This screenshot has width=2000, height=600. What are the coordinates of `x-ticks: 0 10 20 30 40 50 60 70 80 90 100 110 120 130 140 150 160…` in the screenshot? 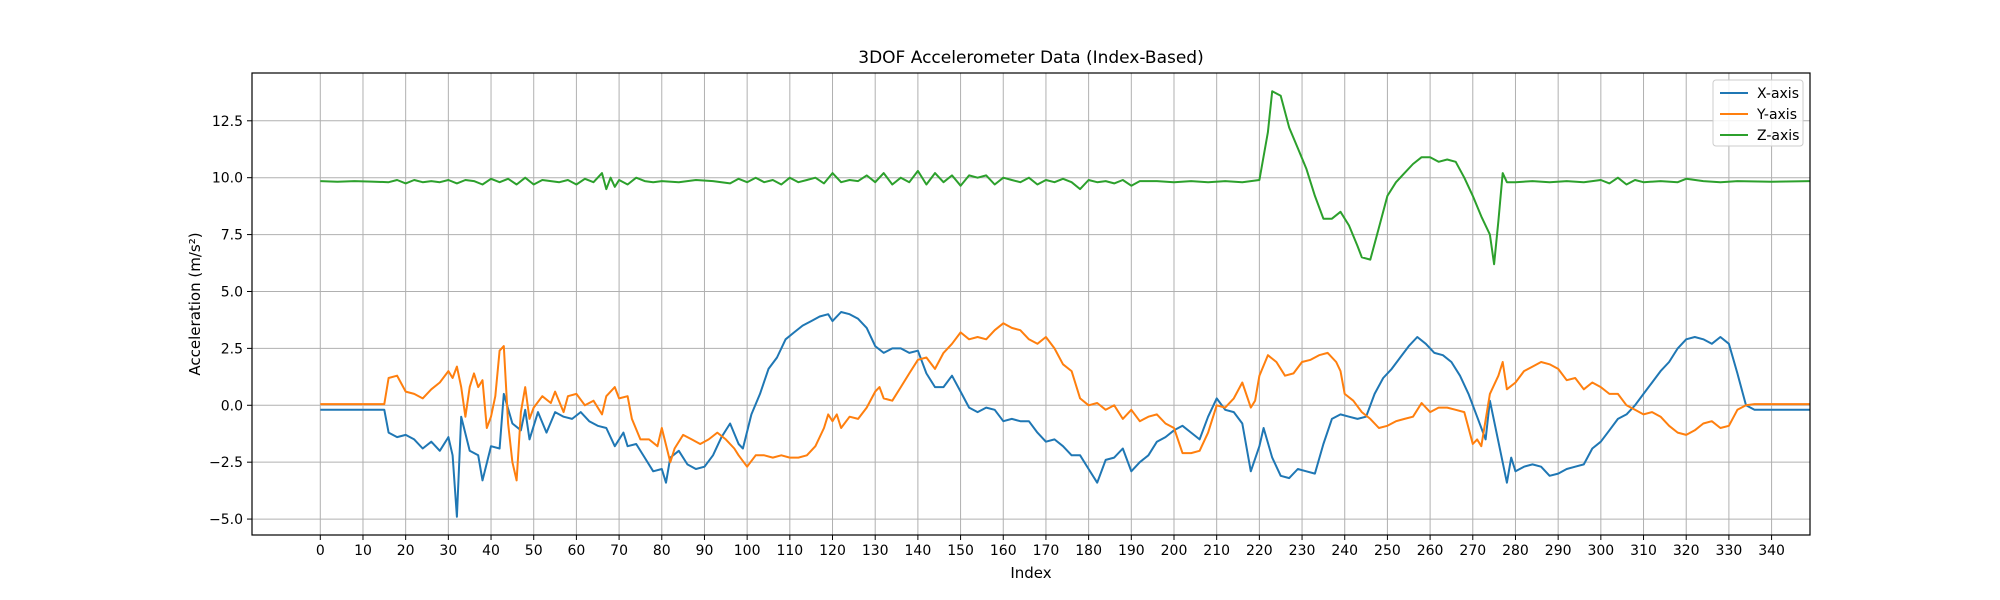 It's located at (1050, 547).